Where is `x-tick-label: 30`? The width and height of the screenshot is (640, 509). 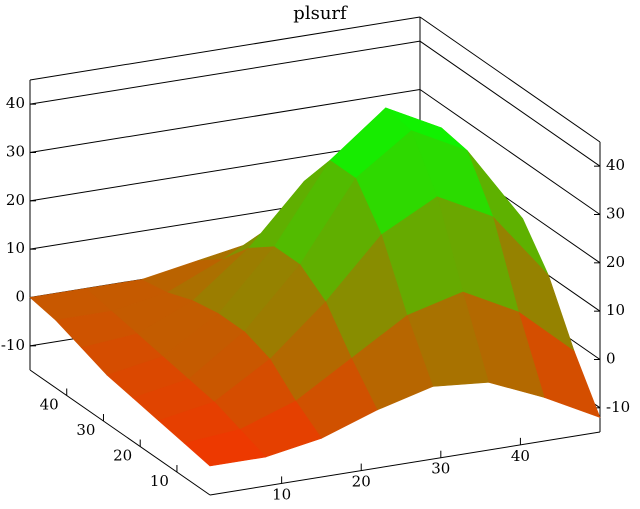
x-tick-label: 30 is located at coordinates (440, 469).